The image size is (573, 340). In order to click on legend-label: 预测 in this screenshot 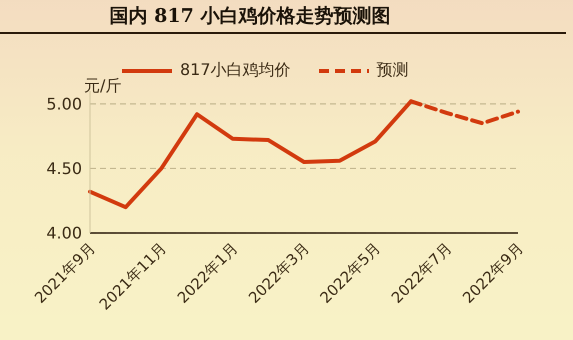, I will do `click(392, 70)`.